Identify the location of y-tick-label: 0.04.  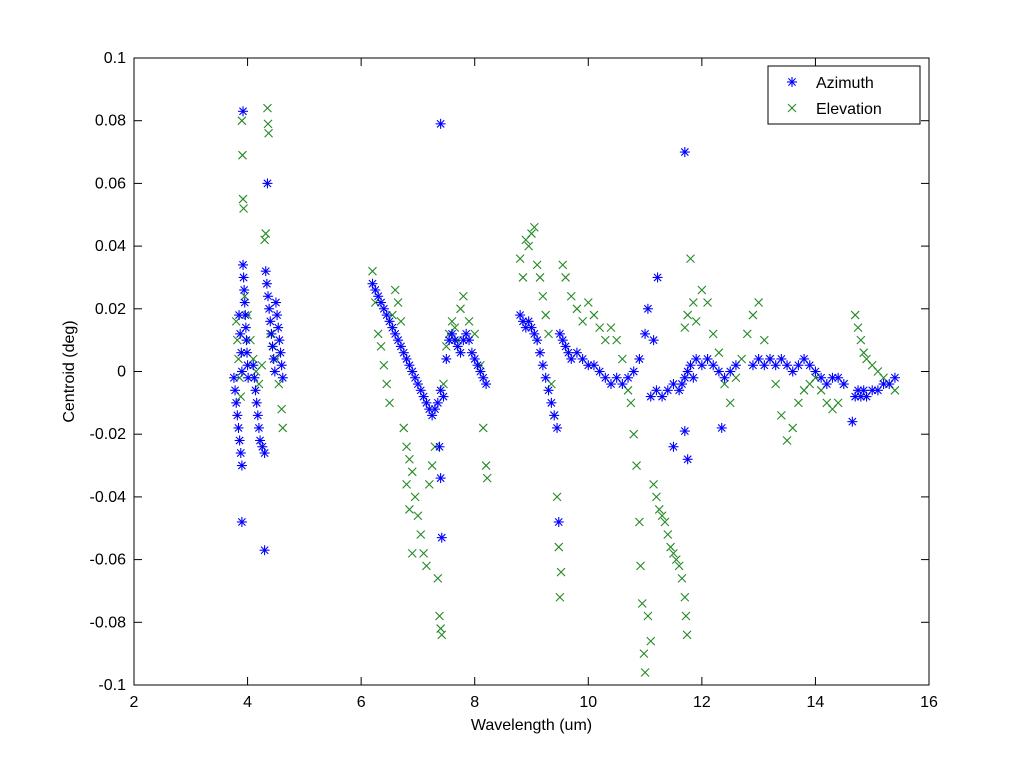
(110, 246).